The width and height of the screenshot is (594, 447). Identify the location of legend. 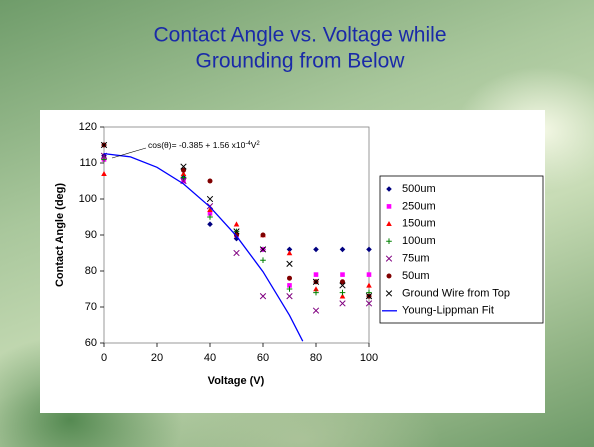
(461, 249).